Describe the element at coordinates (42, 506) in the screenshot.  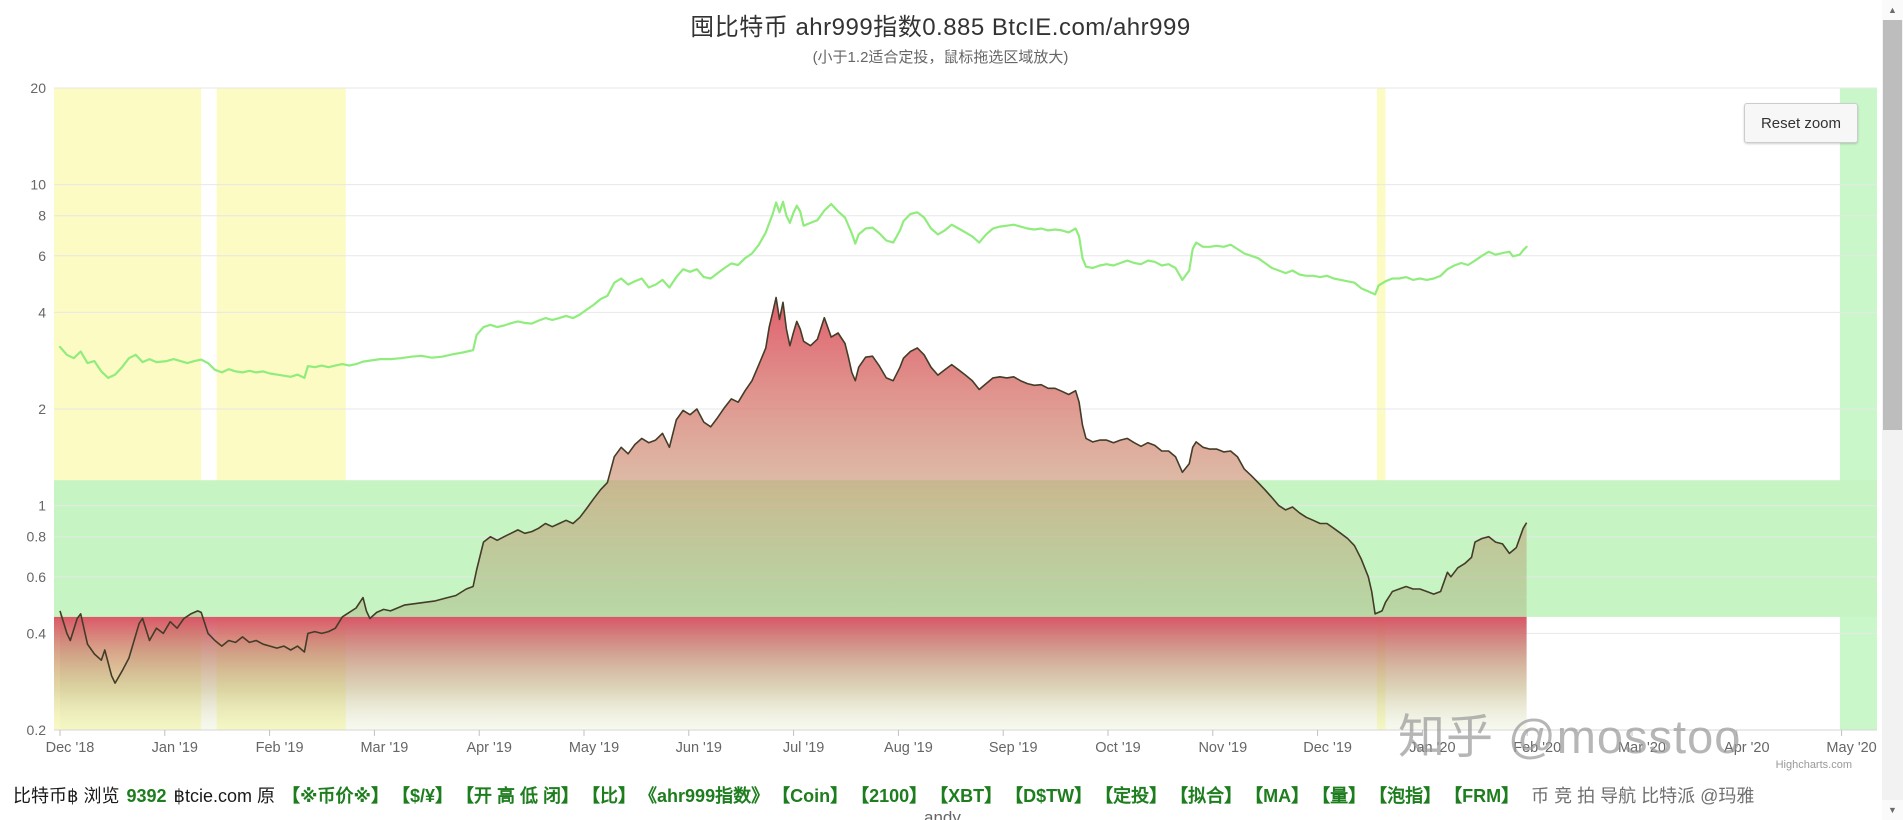
I see `svg-text: 1` at that location.